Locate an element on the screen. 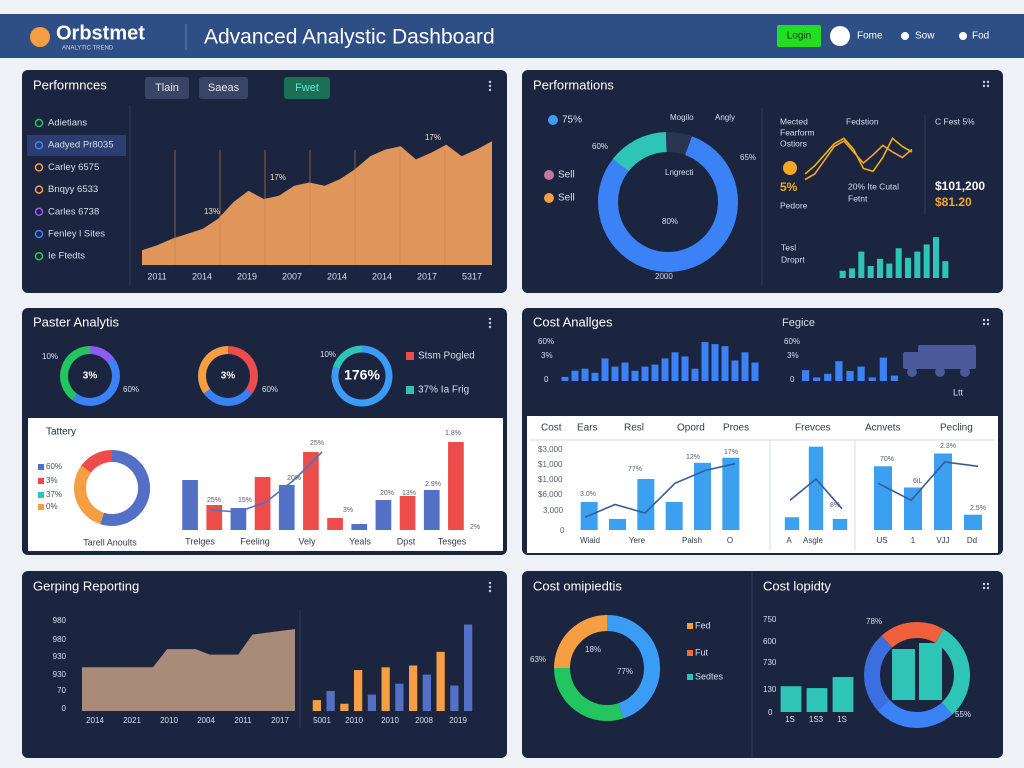  chart-label: Mogilo is located at coordinates (682, 117).